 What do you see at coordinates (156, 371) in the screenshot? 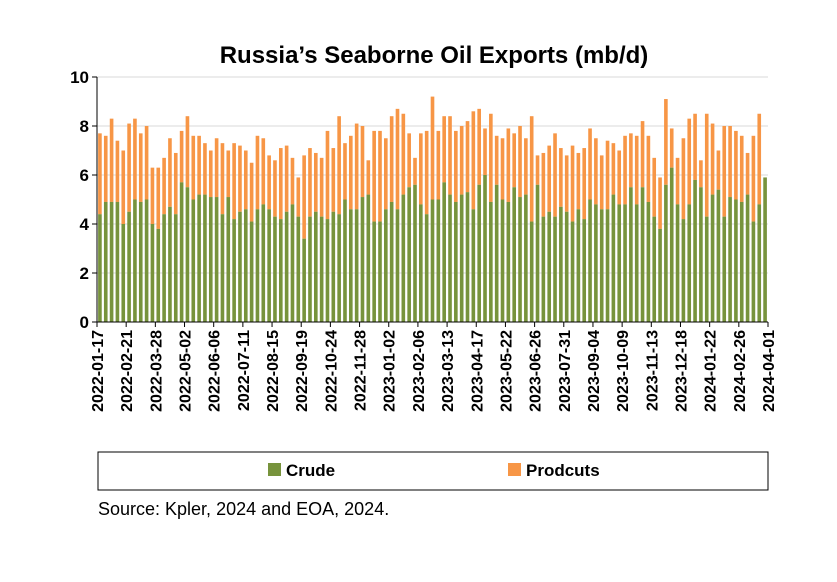
I see `x-tick-label: 2022-03-28` at bounding box center [156, 371].